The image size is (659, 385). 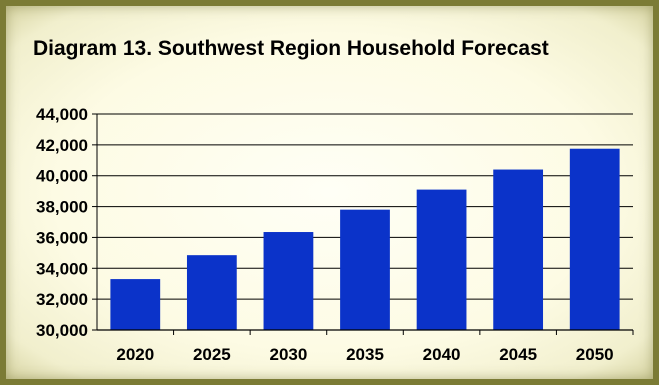 What do you see at coordinates (62, 237) in the screenshot?
I see `y-tick-label: 36,000` at bounding box center [62, 237].